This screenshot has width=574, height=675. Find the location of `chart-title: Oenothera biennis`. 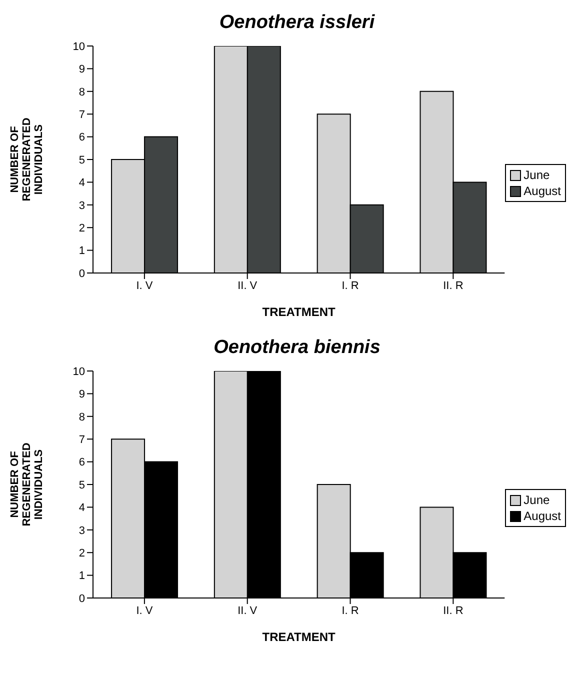

chart-title: Oenothera biennis is located at coordinates (297, 348).